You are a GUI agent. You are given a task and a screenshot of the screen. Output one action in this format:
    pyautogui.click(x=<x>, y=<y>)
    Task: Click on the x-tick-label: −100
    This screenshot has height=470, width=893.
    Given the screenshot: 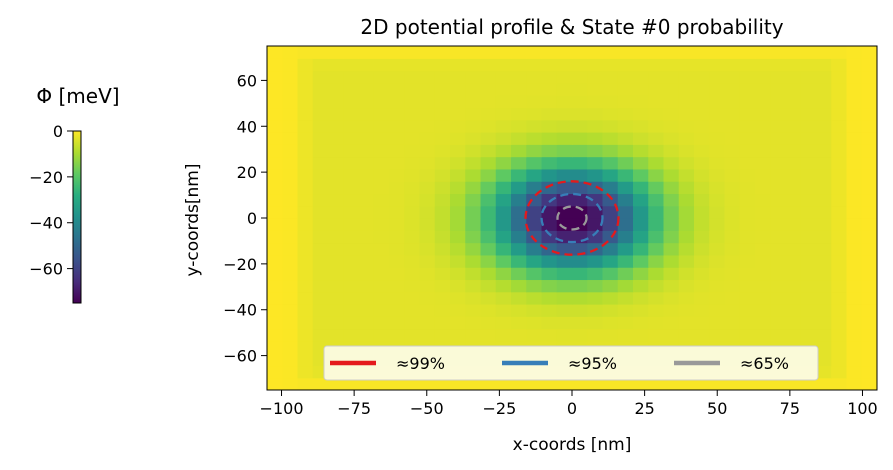 What is the action you would take?
    pyautogui.click(x=282, y=408)
    